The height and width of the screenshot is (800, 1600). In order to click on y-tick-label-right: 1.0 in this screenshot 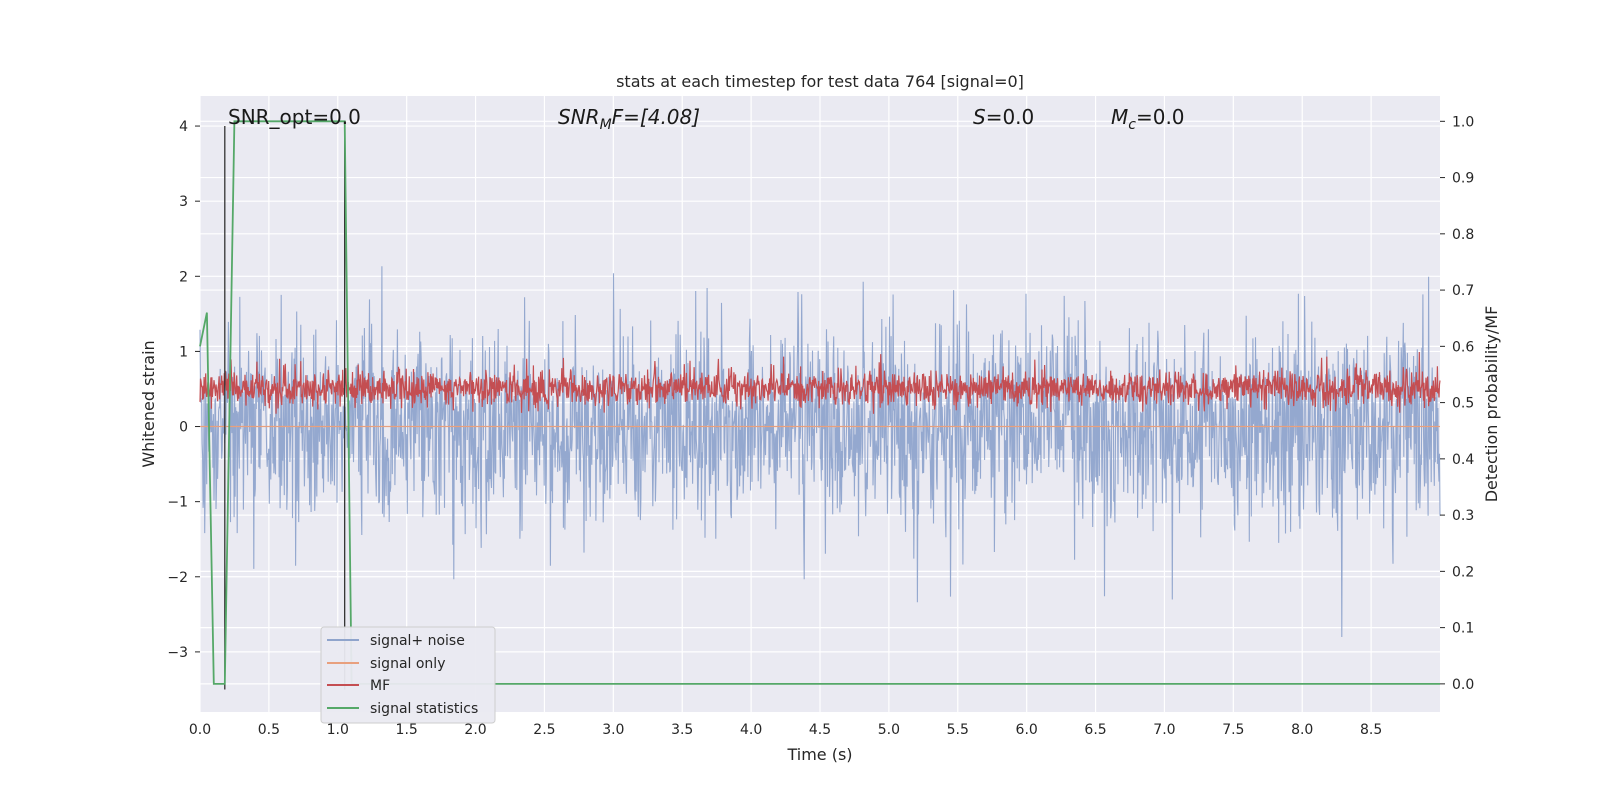, I will do `click(1463, 122)`.